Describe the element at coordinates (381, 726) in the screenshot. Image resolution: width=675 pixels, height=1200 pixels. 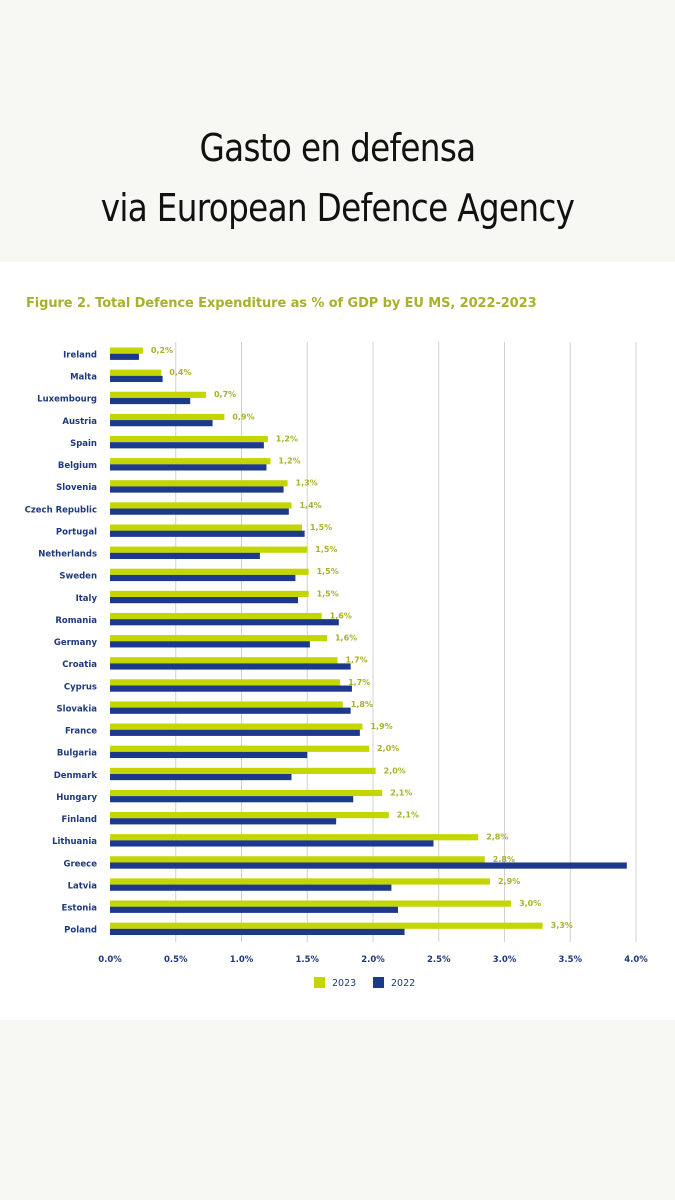
I see `data-label-2023: 1,9%` at that location.